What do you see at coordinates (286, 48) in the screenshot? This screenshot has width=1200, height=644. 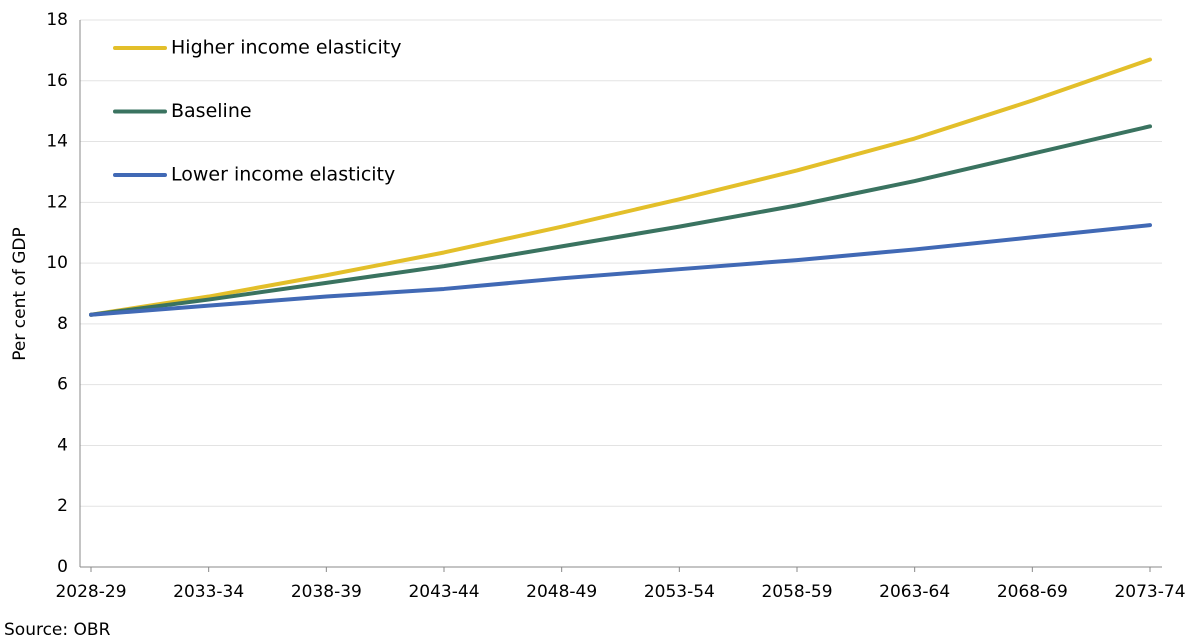 I see `legend-label: Higher income elasticity` at bounding box center [286, 48].